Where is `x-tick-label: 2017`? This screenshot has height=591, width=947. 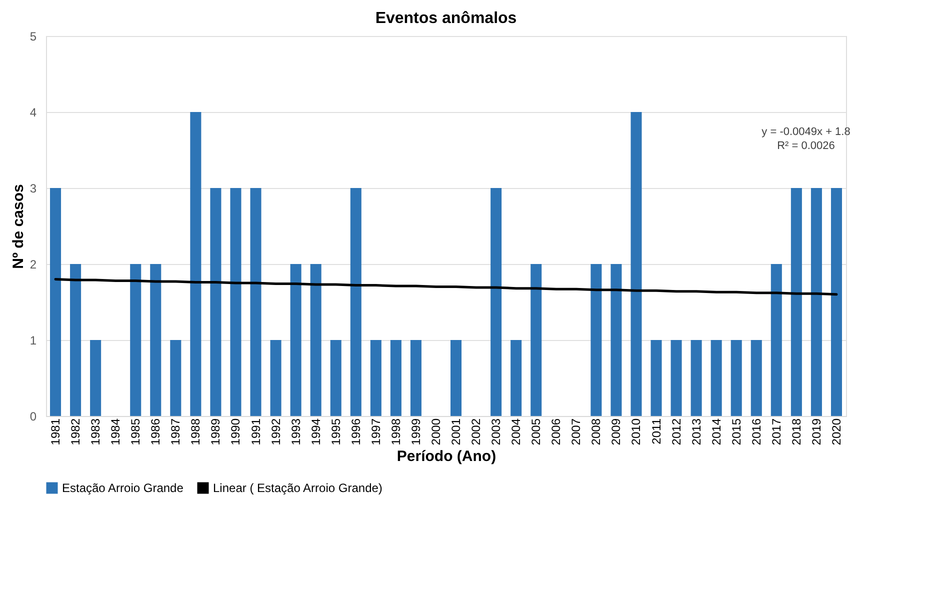
x-tick-label: 2017 is located at coordinates (776, 432).